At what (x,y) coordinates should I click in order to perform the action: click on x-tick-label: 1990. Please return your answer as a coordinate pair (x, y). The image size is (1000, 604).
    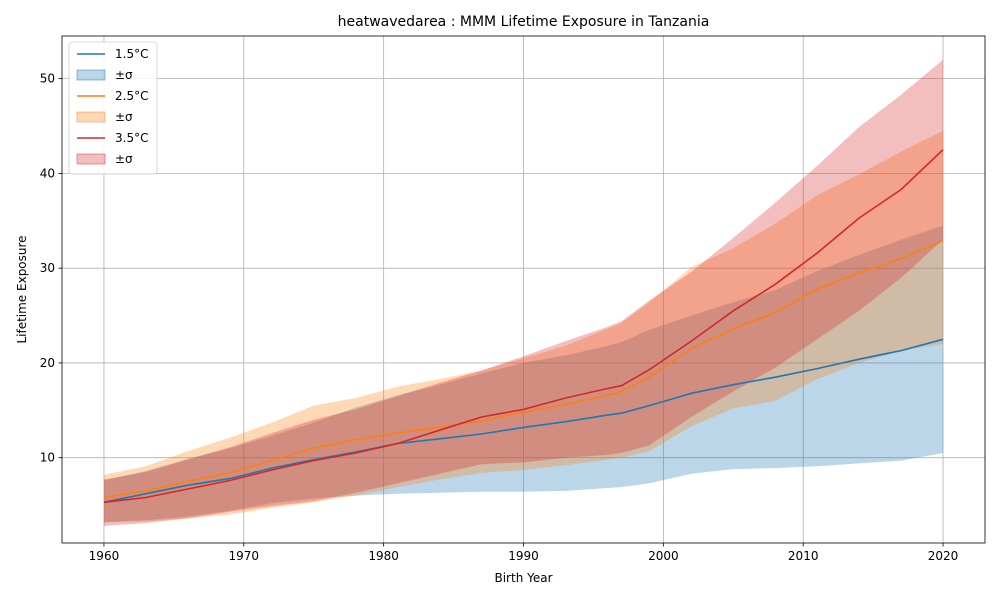
    Looking at the image, I should click on (523, 556).